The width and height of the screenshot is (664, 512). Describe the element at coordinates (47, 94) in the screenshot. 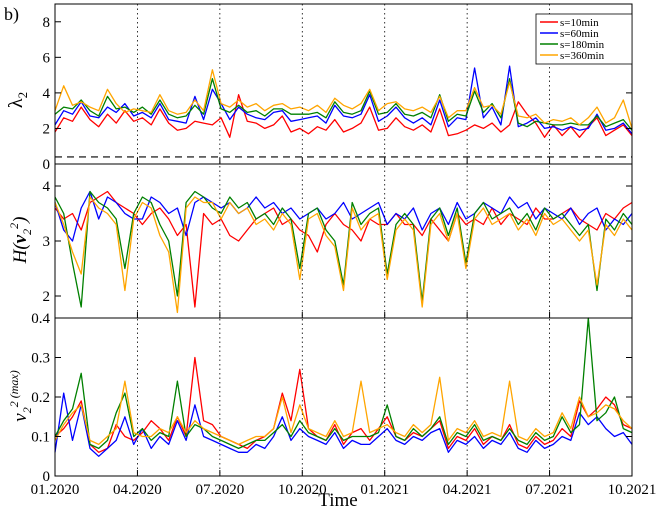

I see `y-tick-label-top: 4` at that location.